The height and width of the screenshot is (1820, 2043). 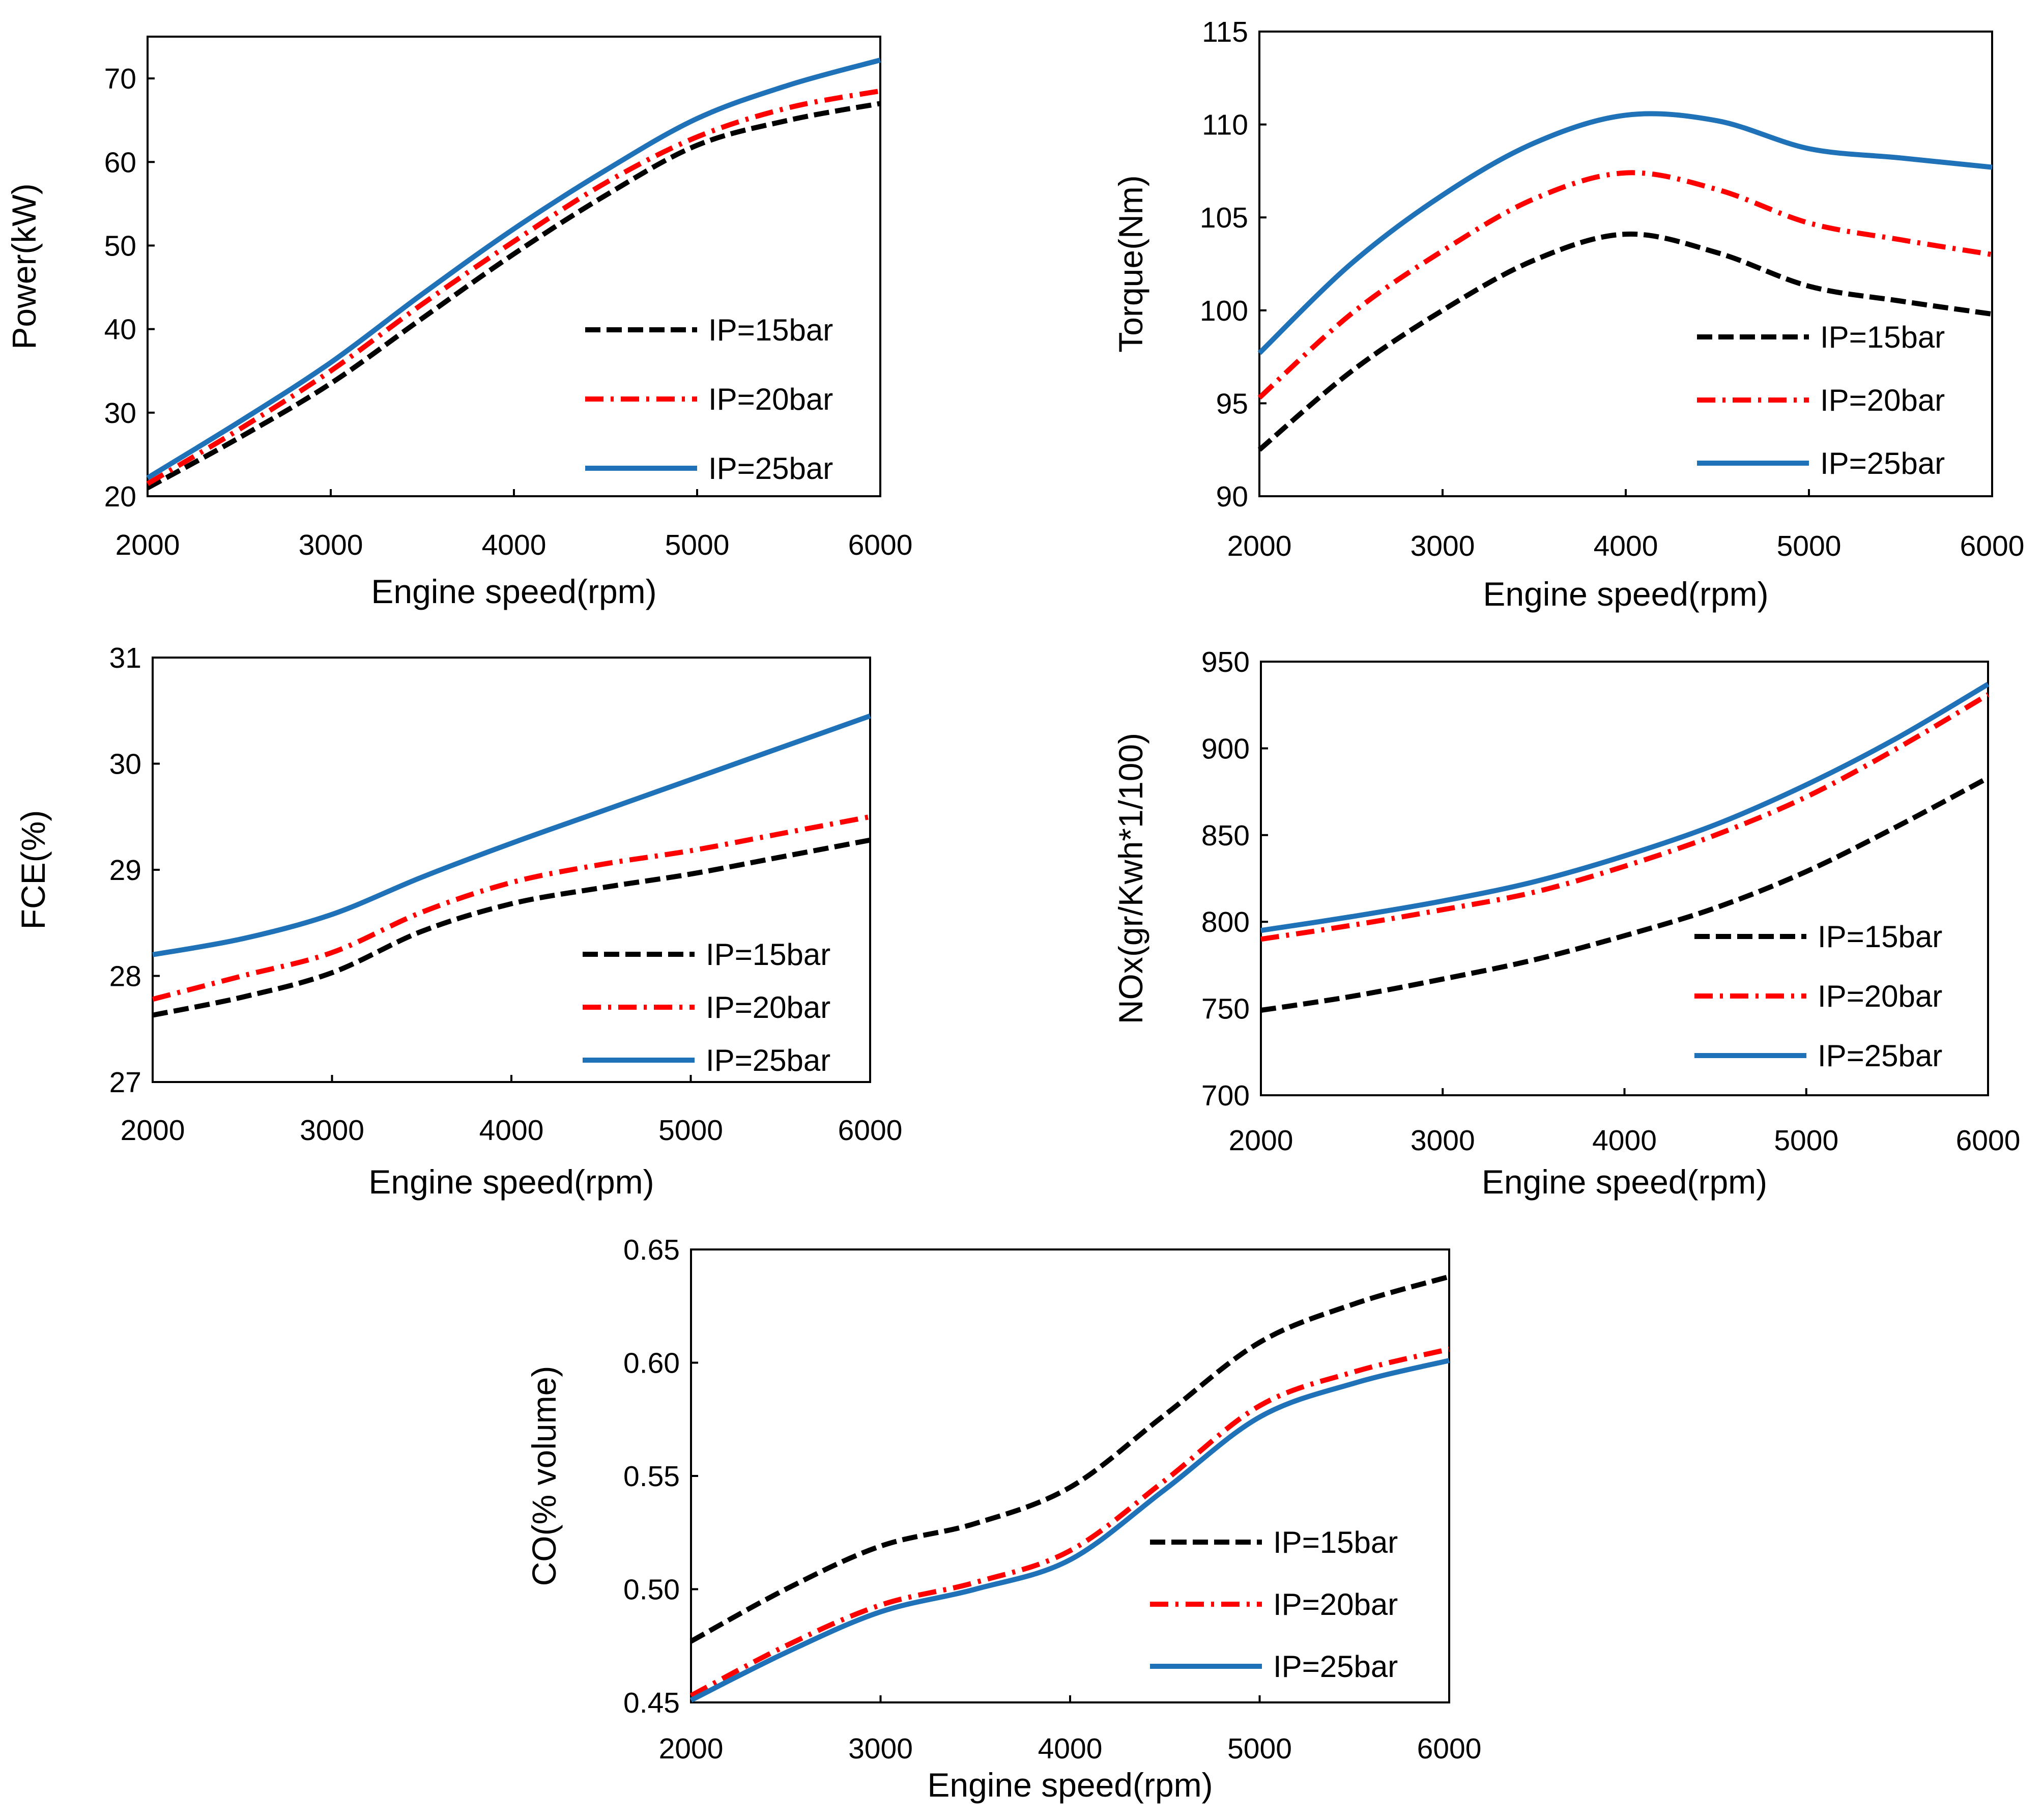 What do you see at coordinates (125, 976) in the screenshot?
I see `y-tick-label: 28` at bounding box center [125, 976].